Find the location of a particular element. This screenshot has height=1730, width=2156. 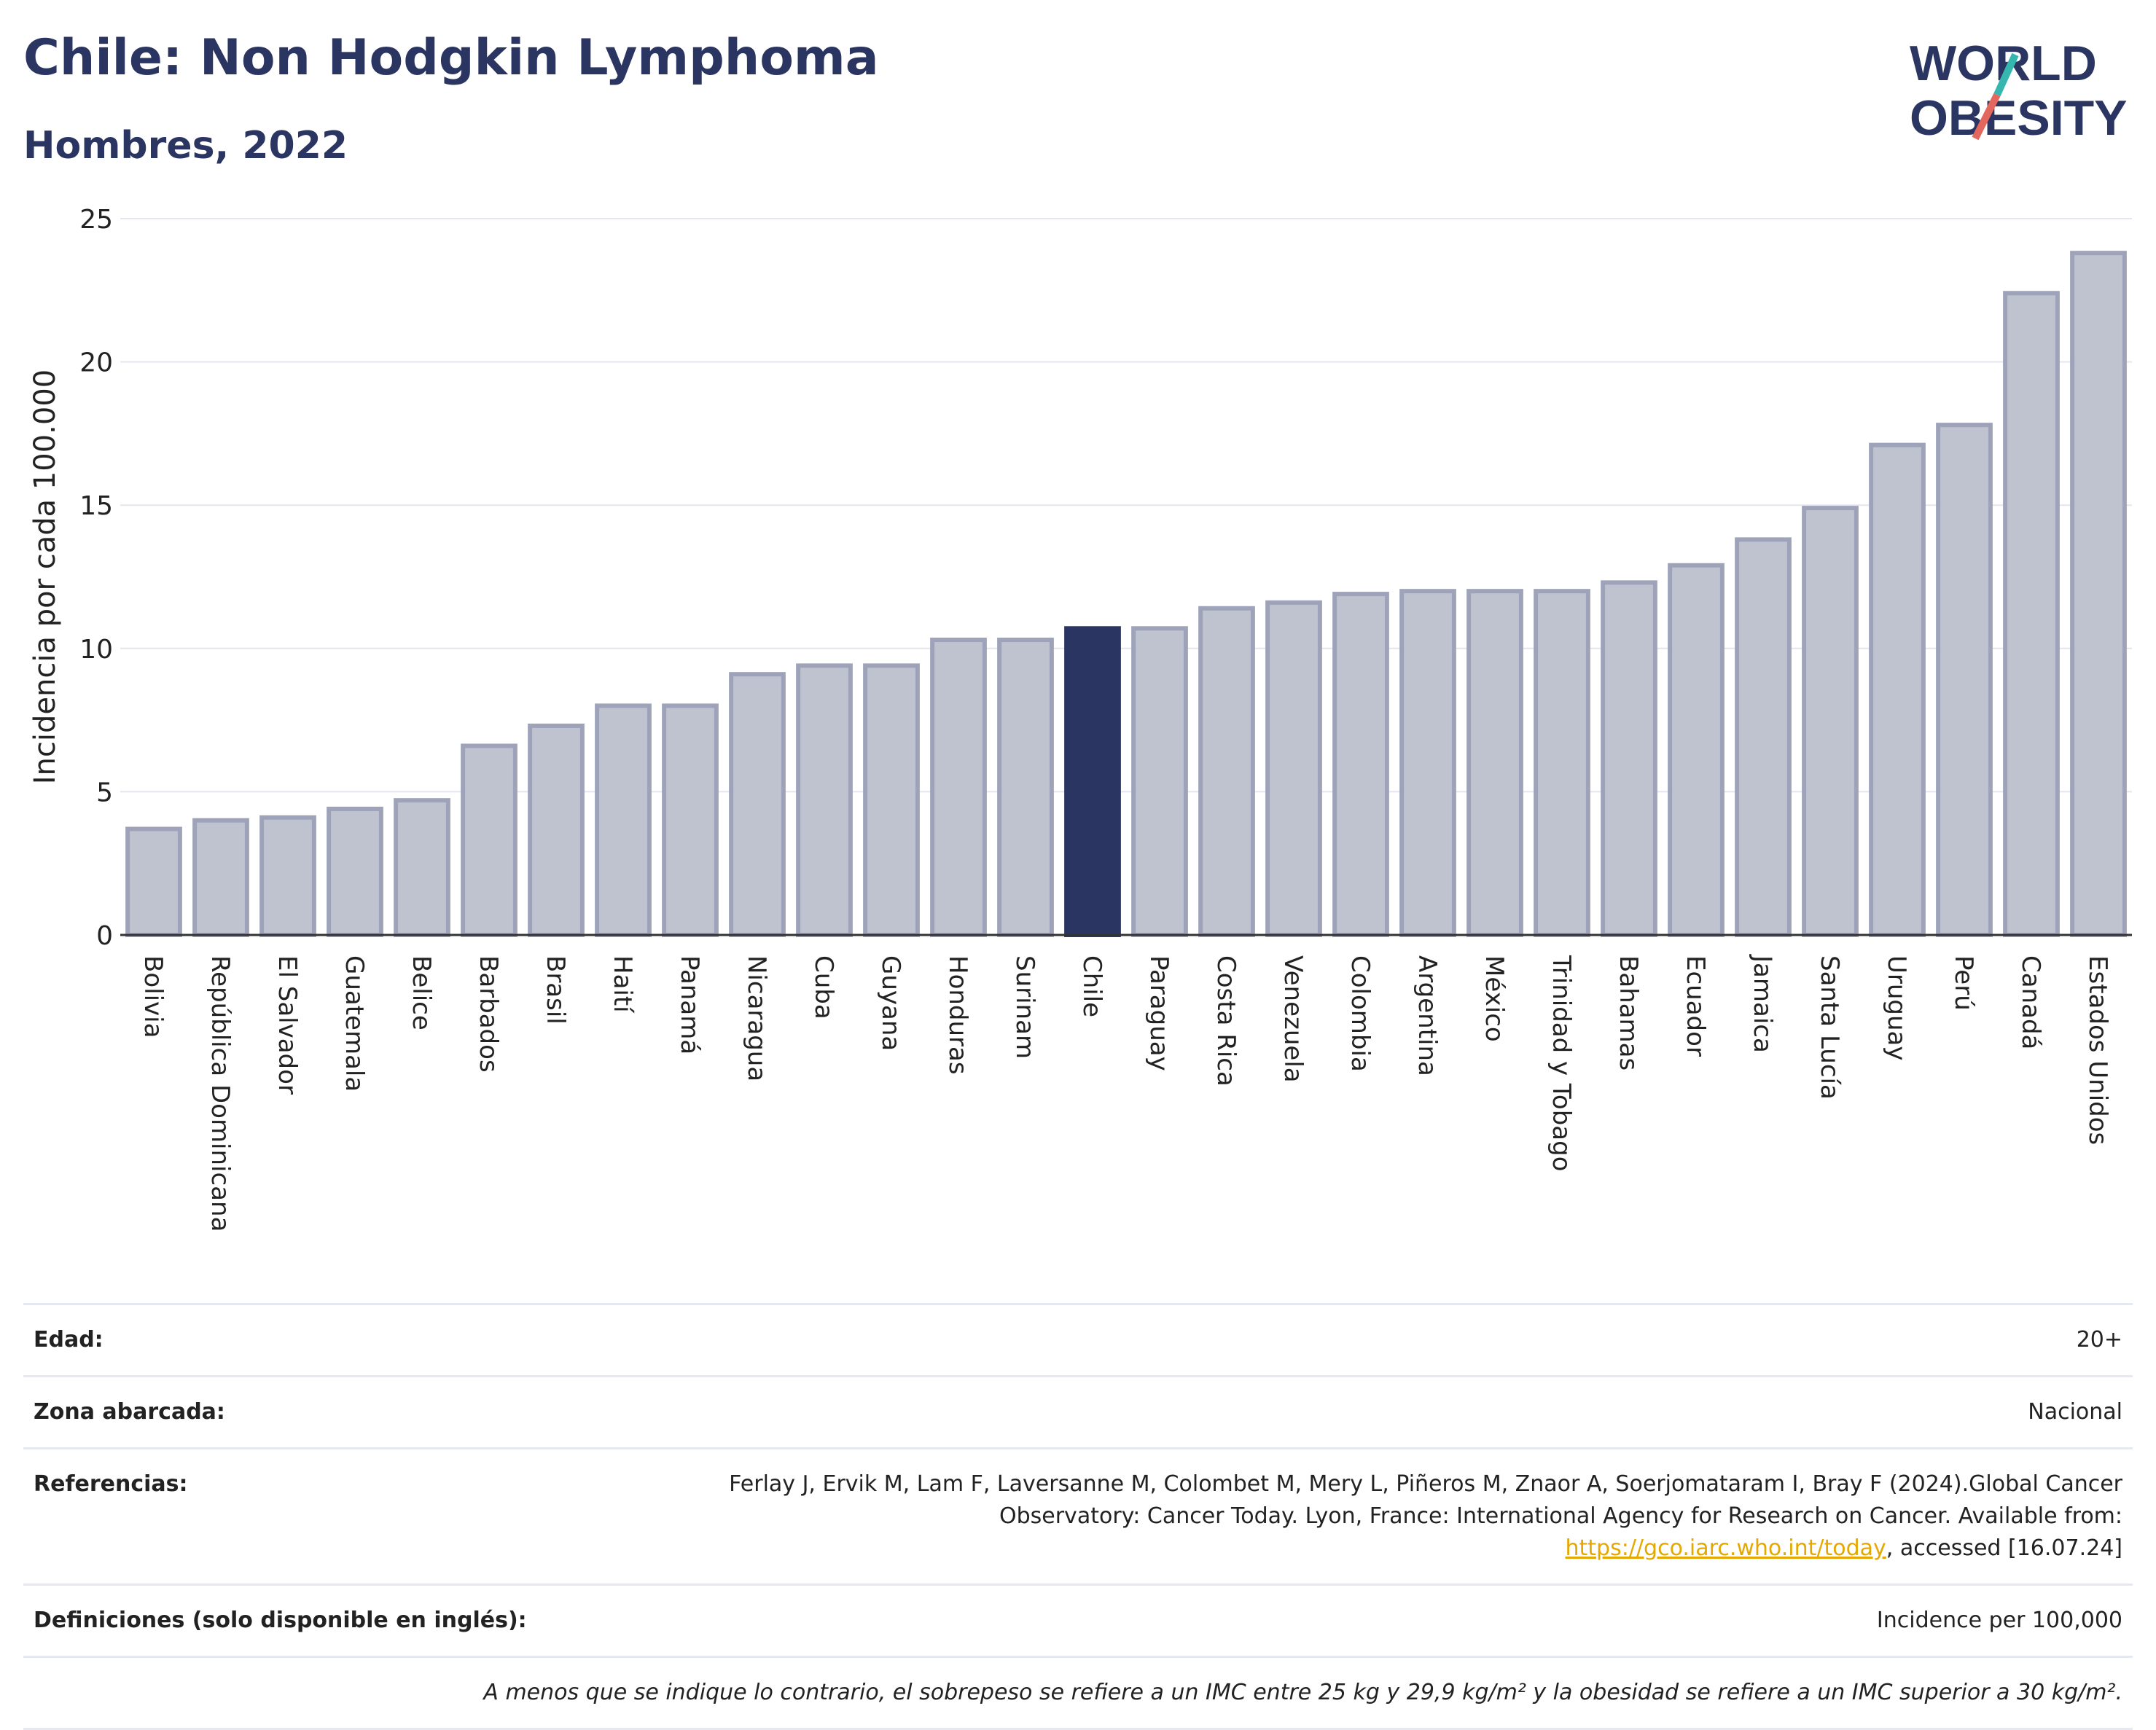

x-tick-label: Nicaragua is located at coordinates (757, 1018).